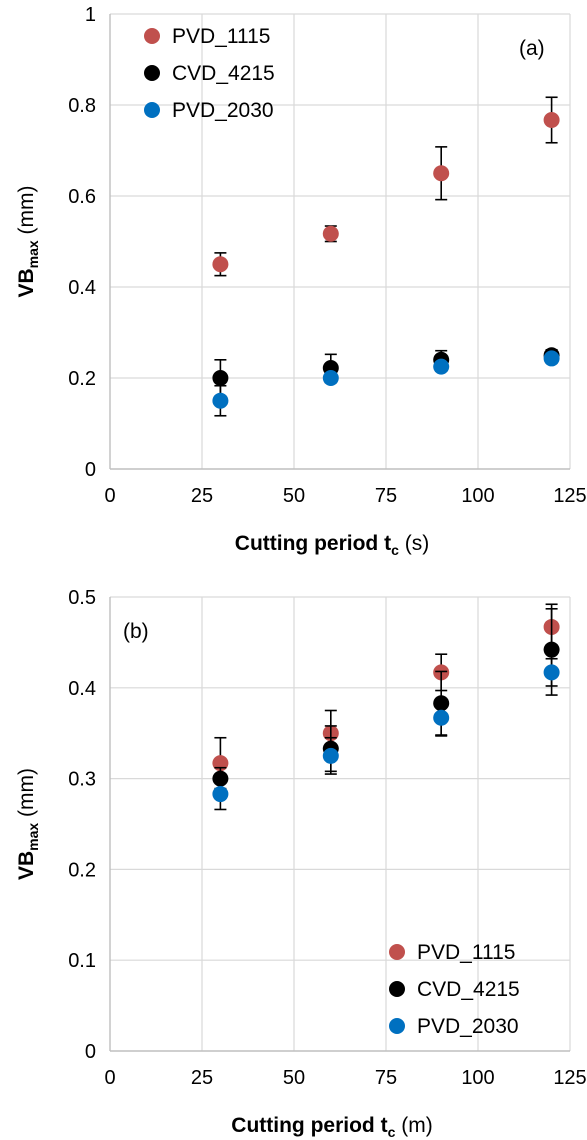  Describe the element at coordinates (331, 1127) in the screenshot. I see `x-axis-label: Cutting period tc (m)` at that location.